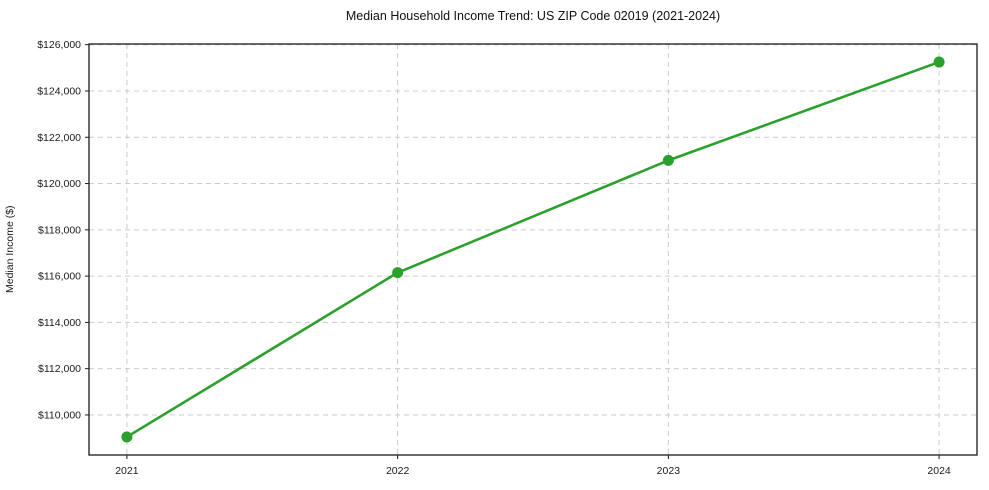 The width and height of the screenshot is (989, 490). Describe the element at coordinates (59, 230) in the screenshot. I see `y-tick-label: $118,000` at that location.